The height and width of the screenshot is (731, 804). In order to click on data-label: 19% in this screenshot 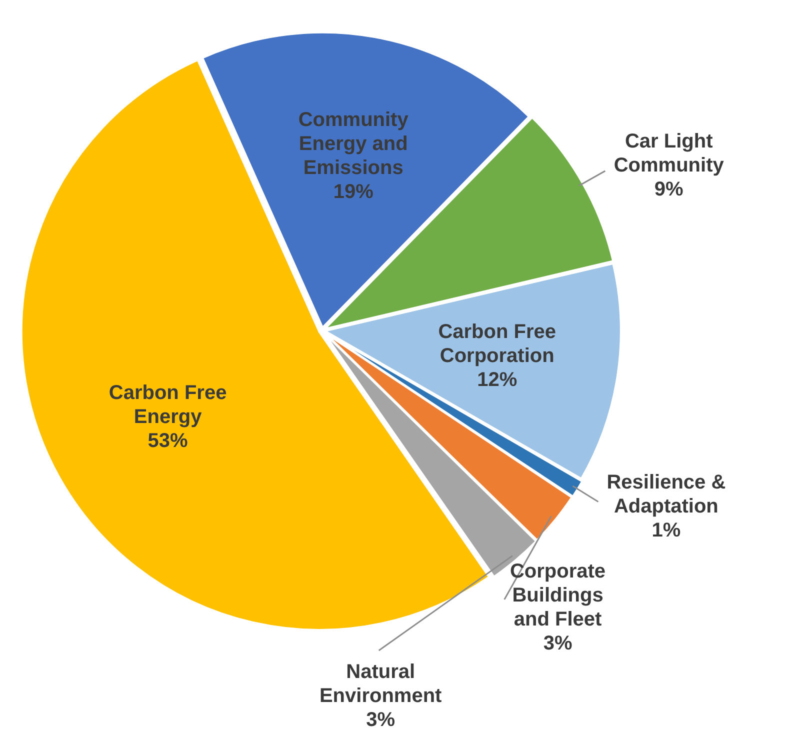, I will do `click(353, 191)`.